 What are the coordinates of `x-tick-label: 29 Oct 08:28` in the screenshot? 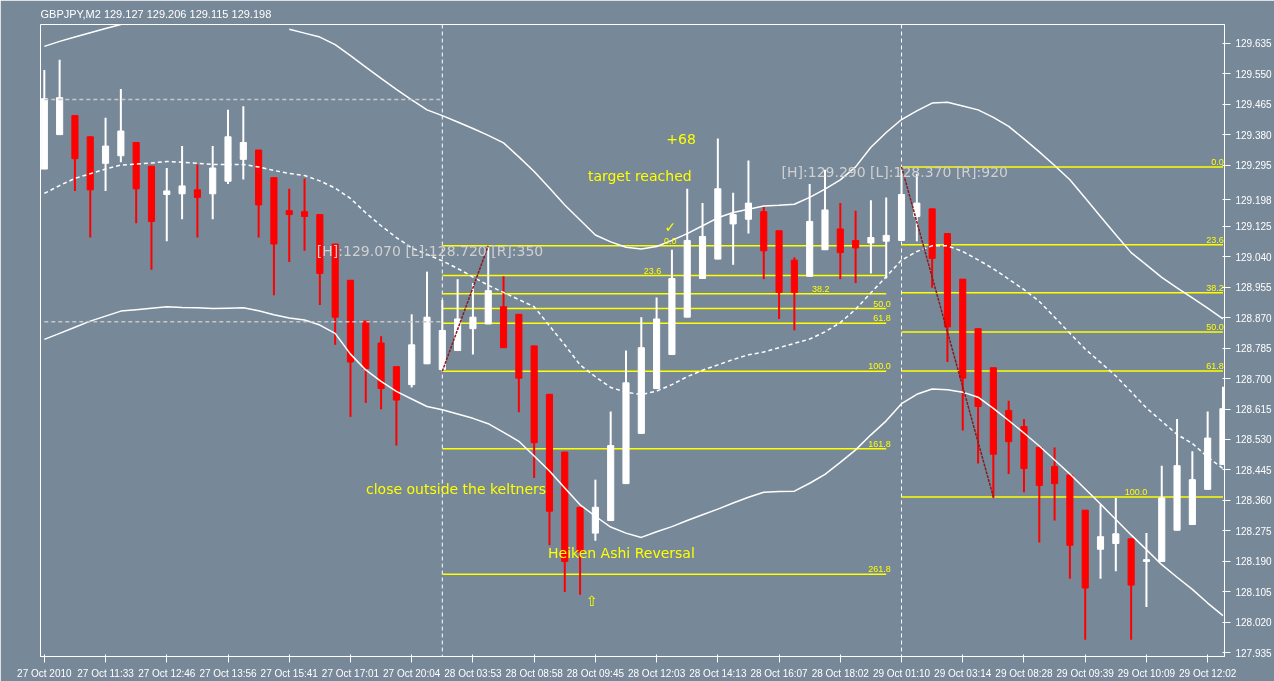 It's located at (1024, 673).